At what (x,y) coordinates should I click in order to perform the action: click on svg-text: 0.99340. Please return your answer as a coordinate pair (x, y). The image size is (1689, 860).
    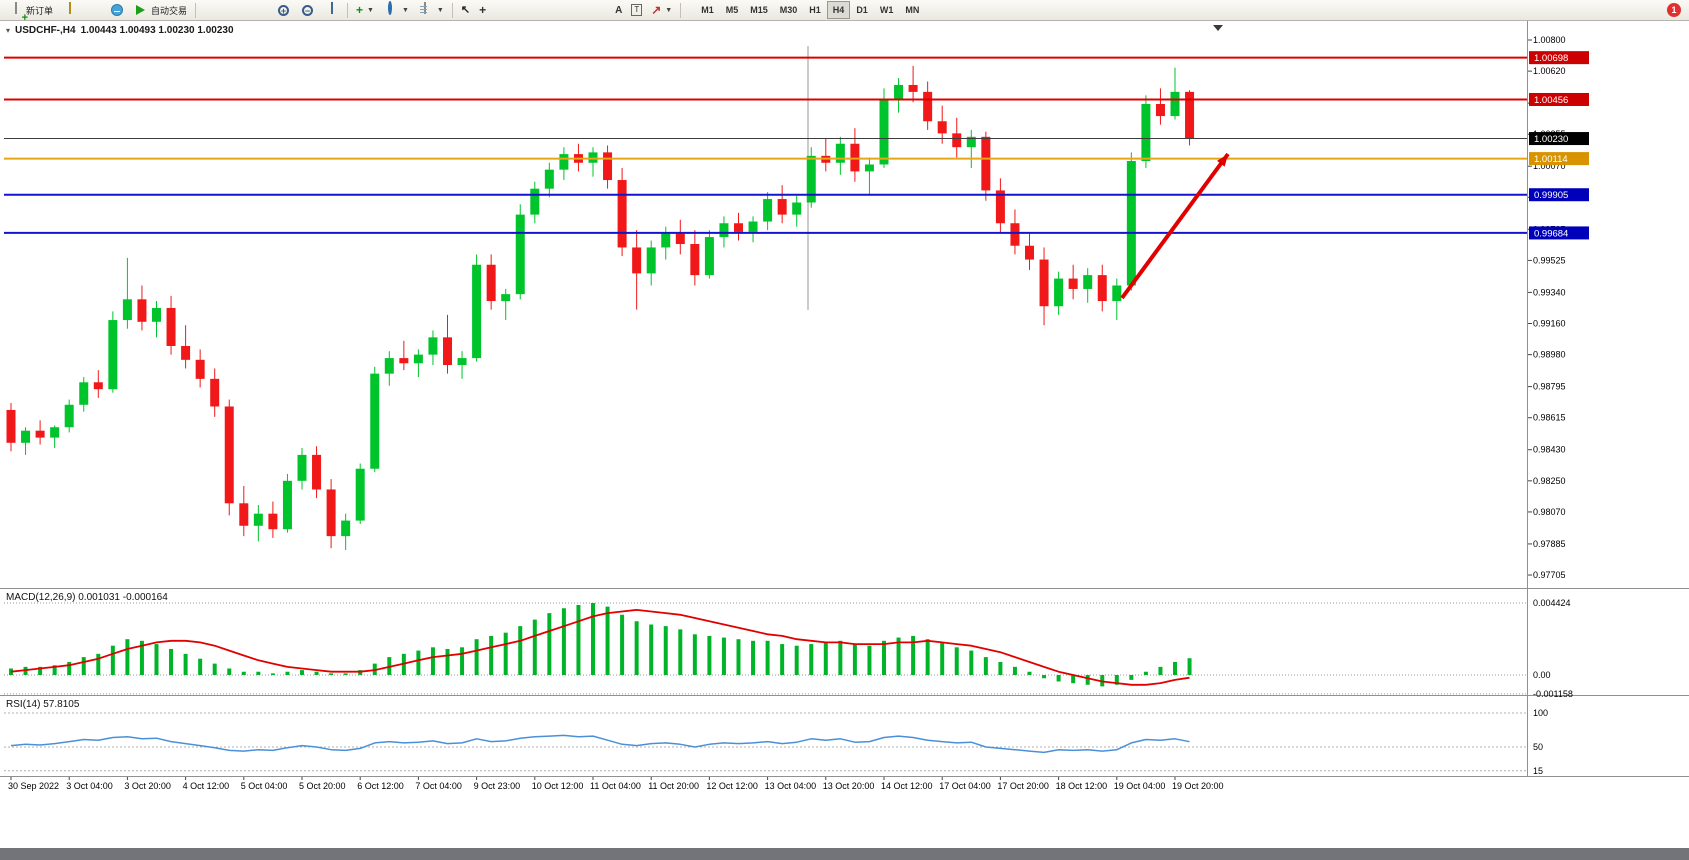
    Looking at the image, I should click on (1549, 292).